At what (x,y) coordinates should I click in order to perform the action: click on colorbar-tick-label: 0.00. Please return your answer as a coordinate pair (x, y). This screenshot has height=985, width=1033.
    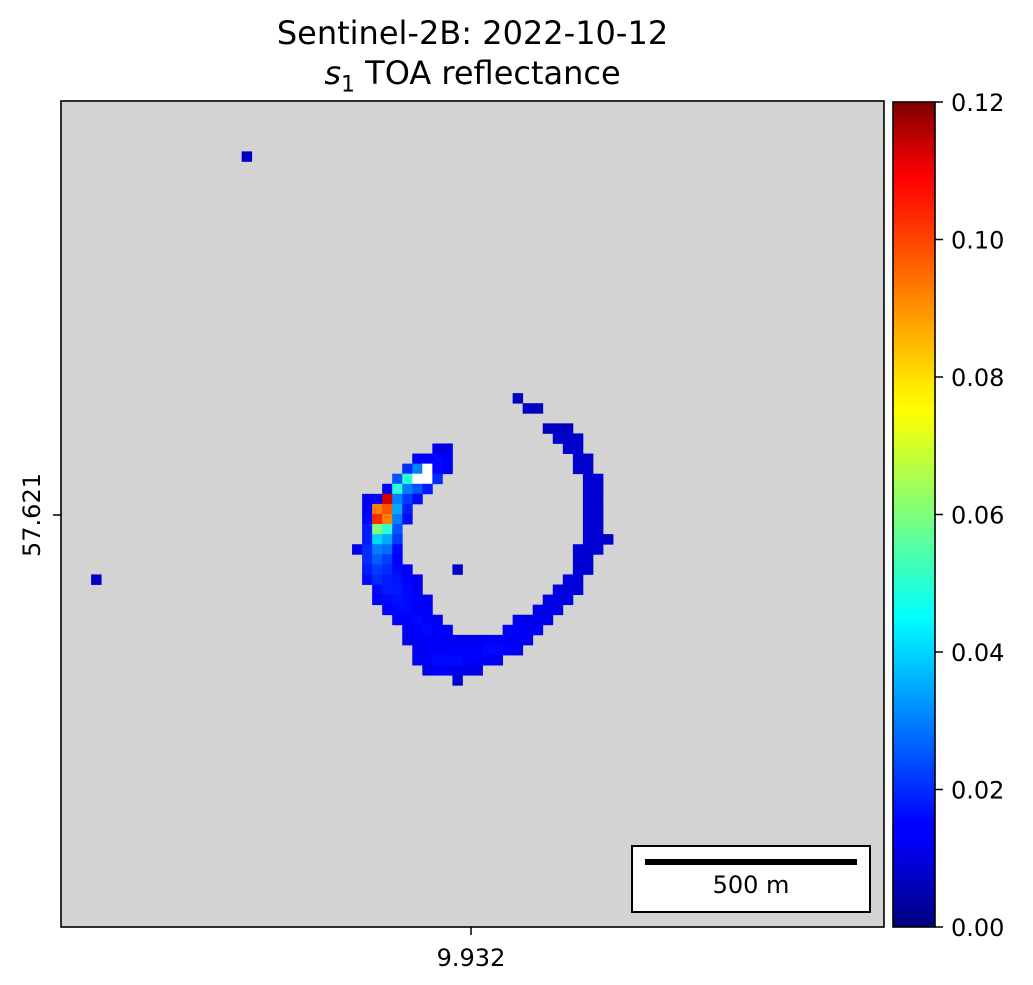
    Looking at the image, I should click on (977, 928).